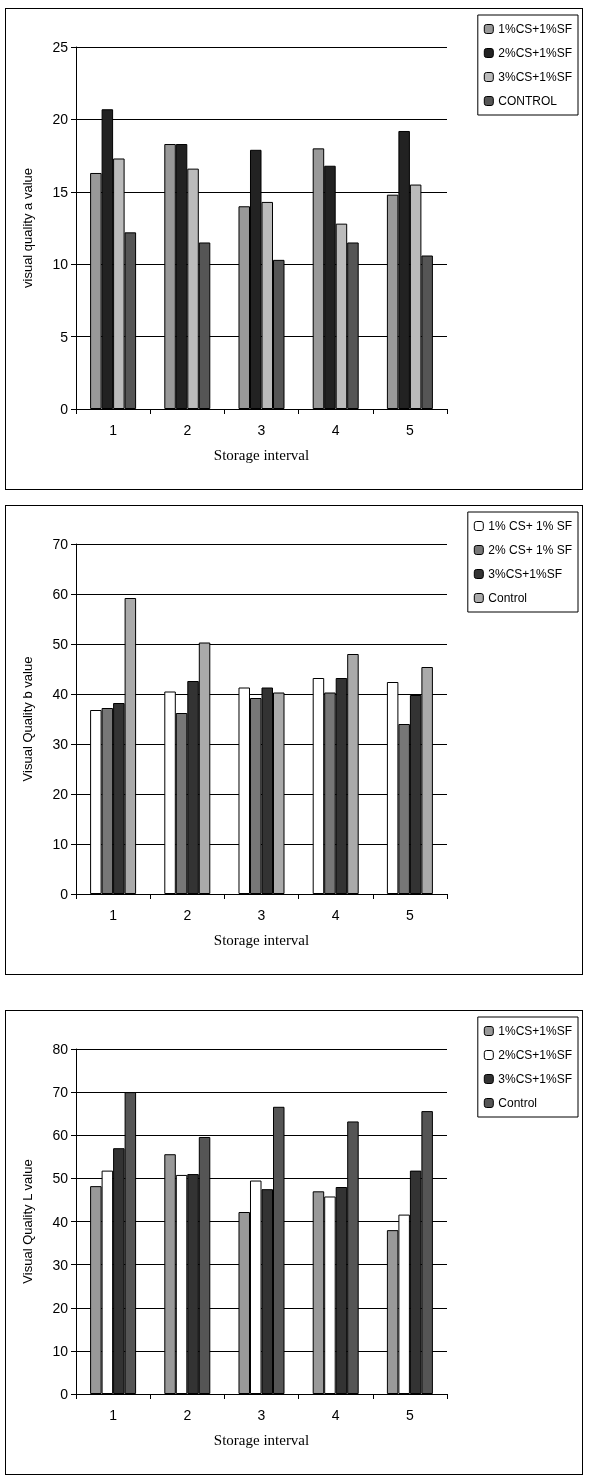 This screenshot has width=590, height=1483. Describe the element at coordinates (60, 47) in the screenshot. I see `y-tick-label: 25` at that location.